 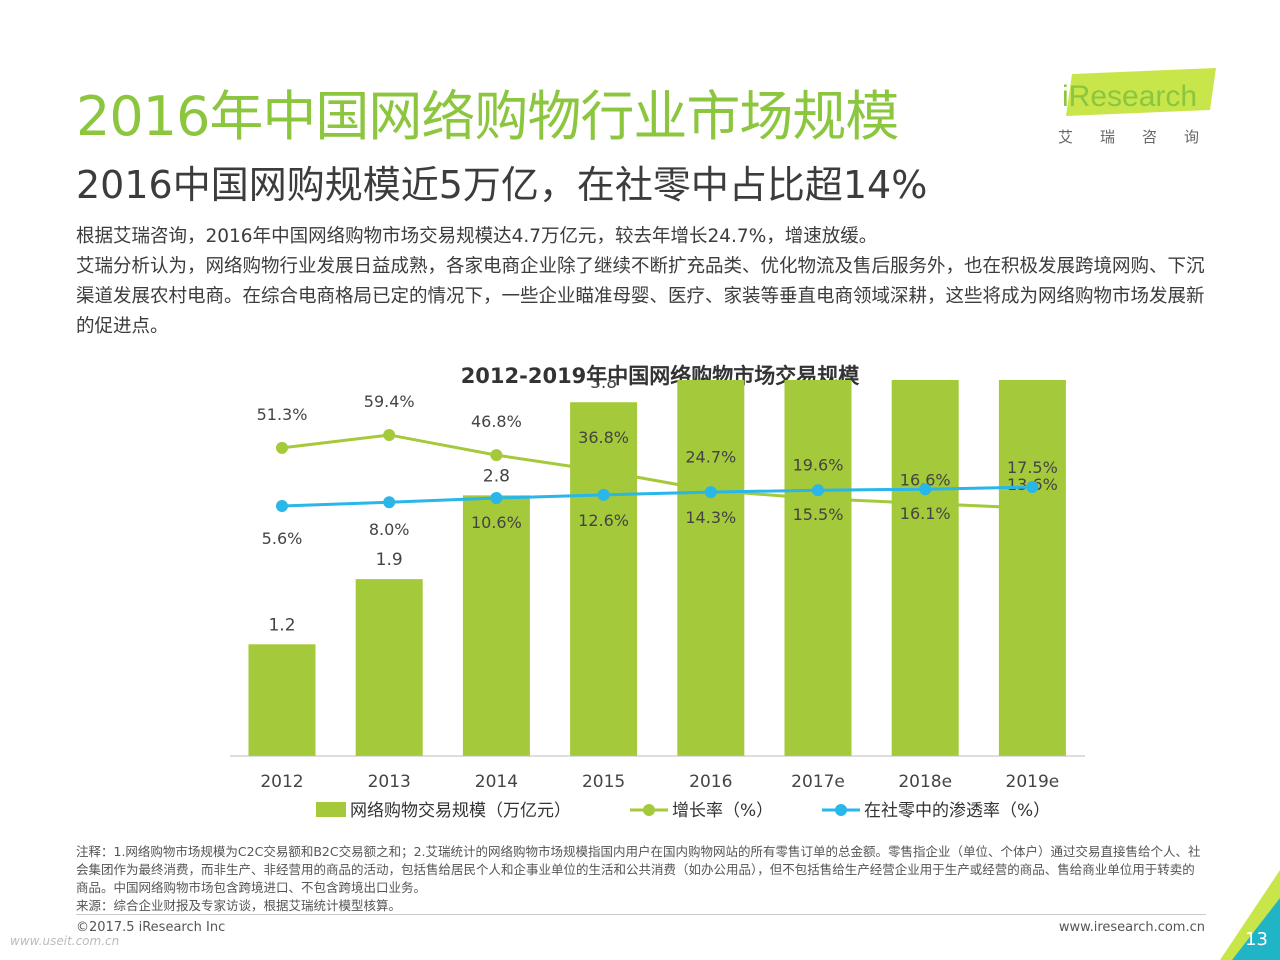 What do you see at coordinates (603, 782) in the screenshot?
I see `x-tick-2015: 2015` at bounding box center [603, 782].